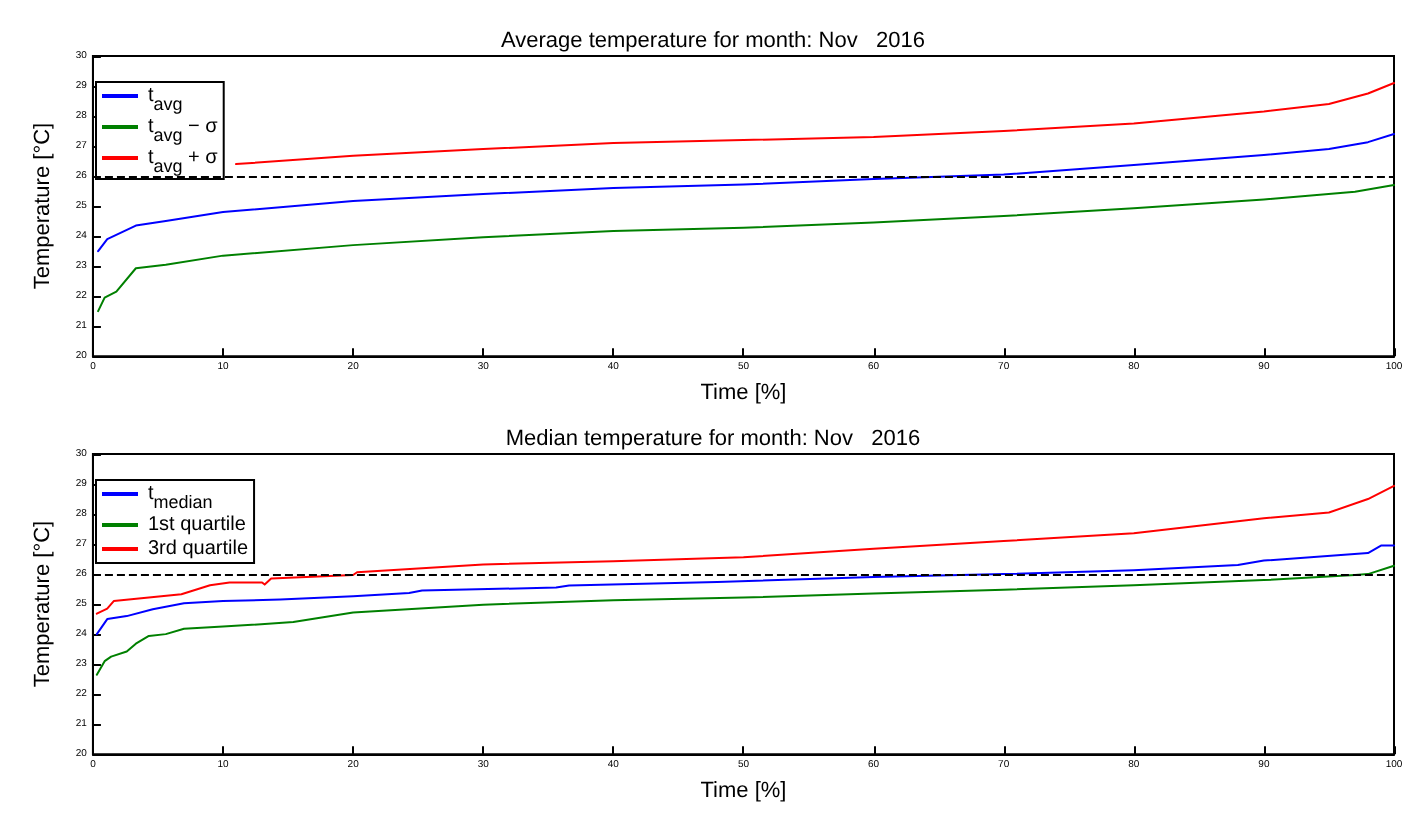  Describe the element at coordinates (197, 525) in the screenshot. I see `legend-label: 1st quartile` at that location.